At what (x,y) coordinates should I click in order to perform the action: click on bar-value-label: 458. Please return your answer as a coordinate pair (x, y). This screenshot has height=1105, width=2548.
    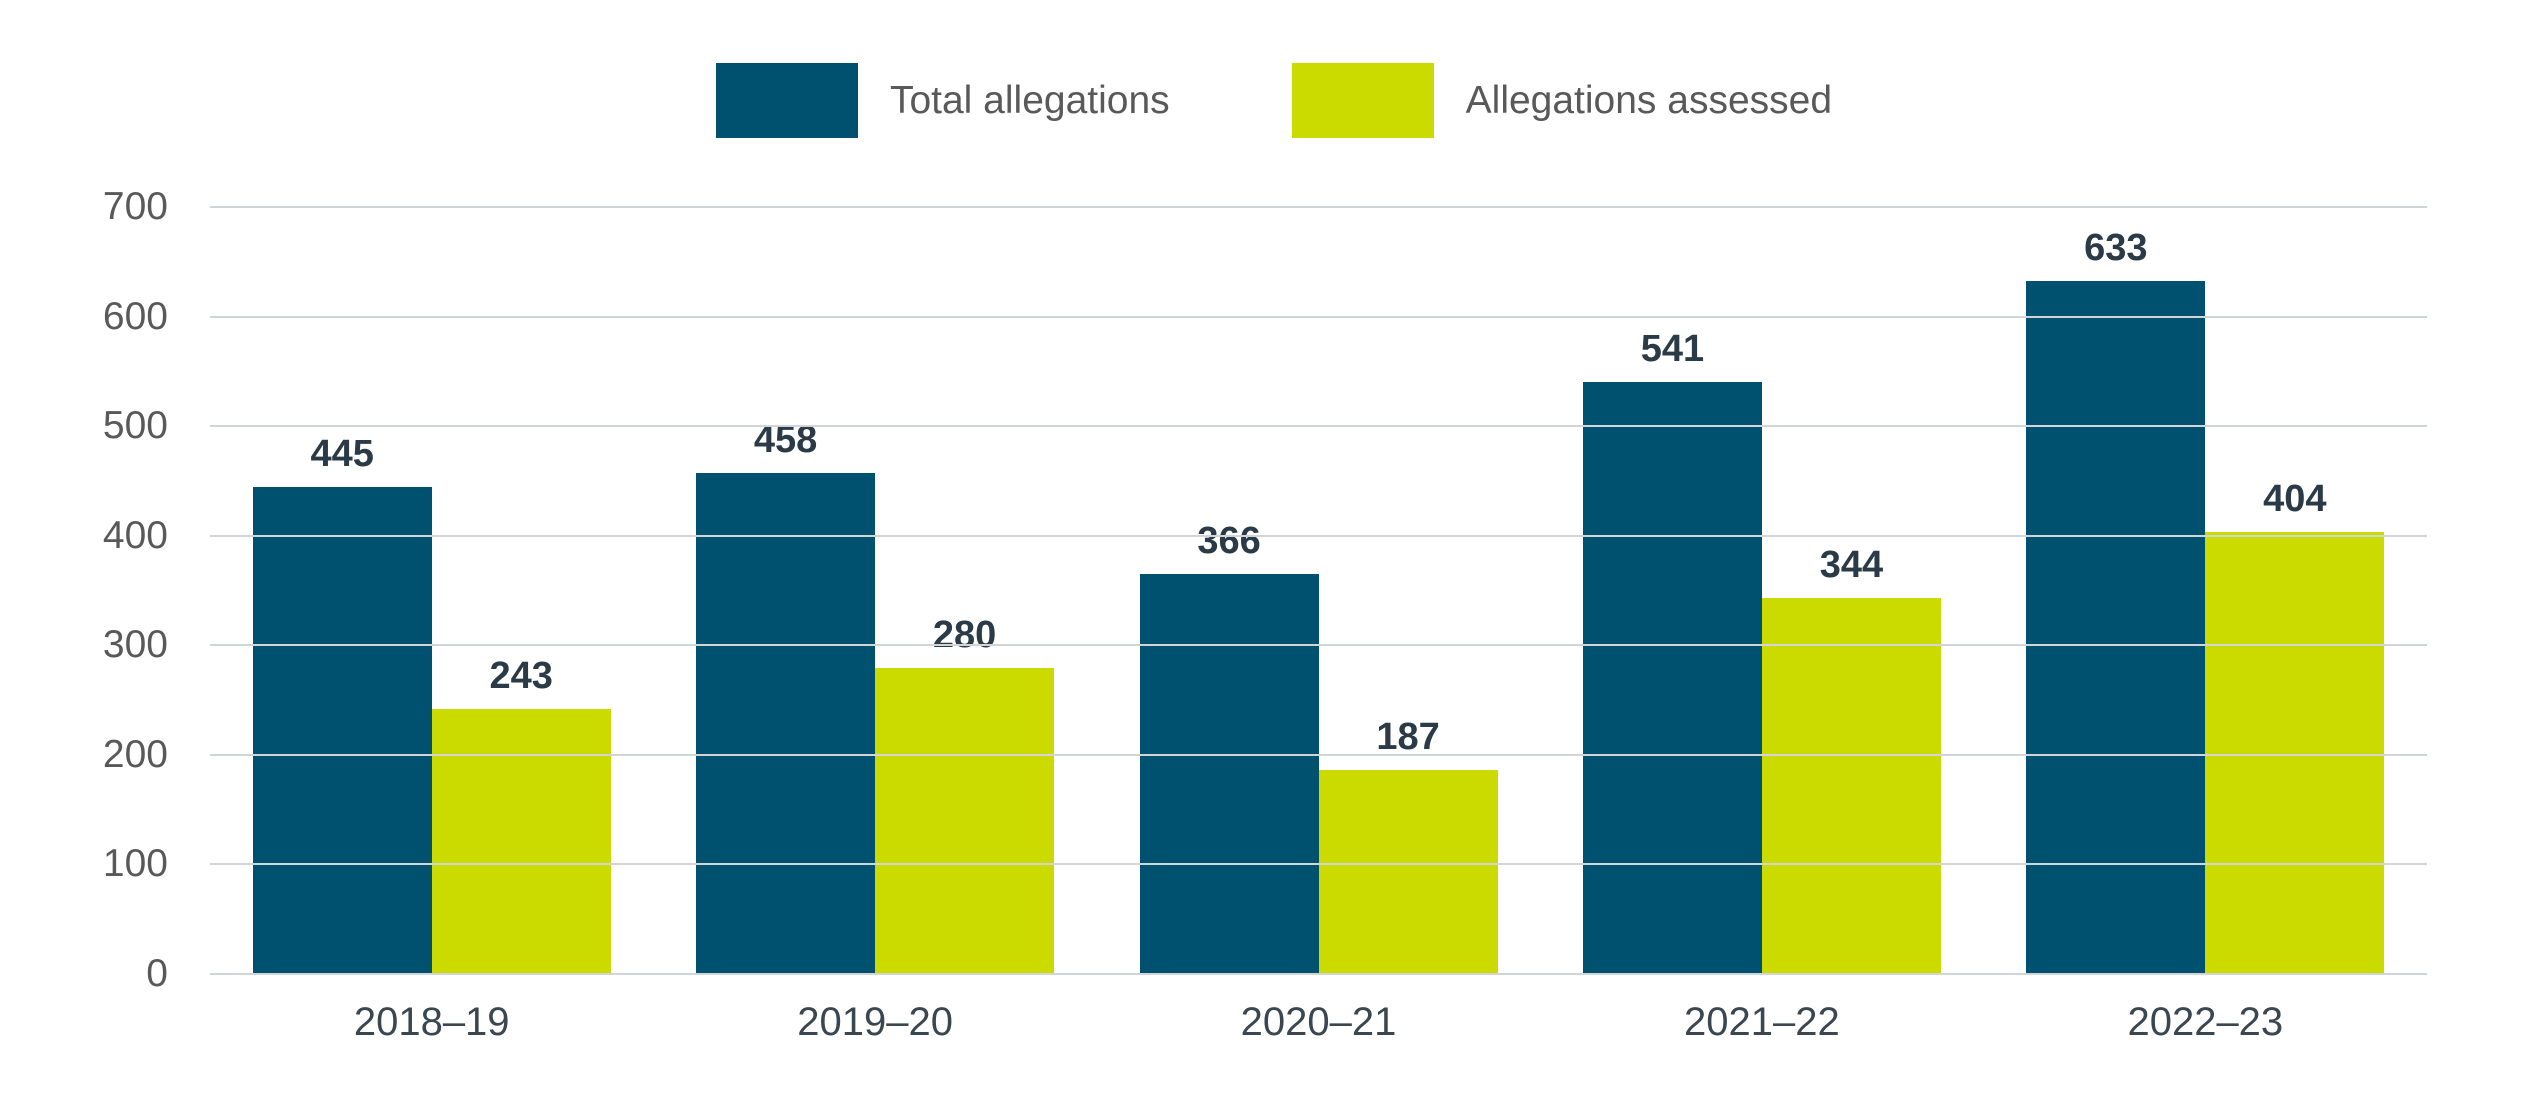
    Looking at the image, I should click on (785, 440).